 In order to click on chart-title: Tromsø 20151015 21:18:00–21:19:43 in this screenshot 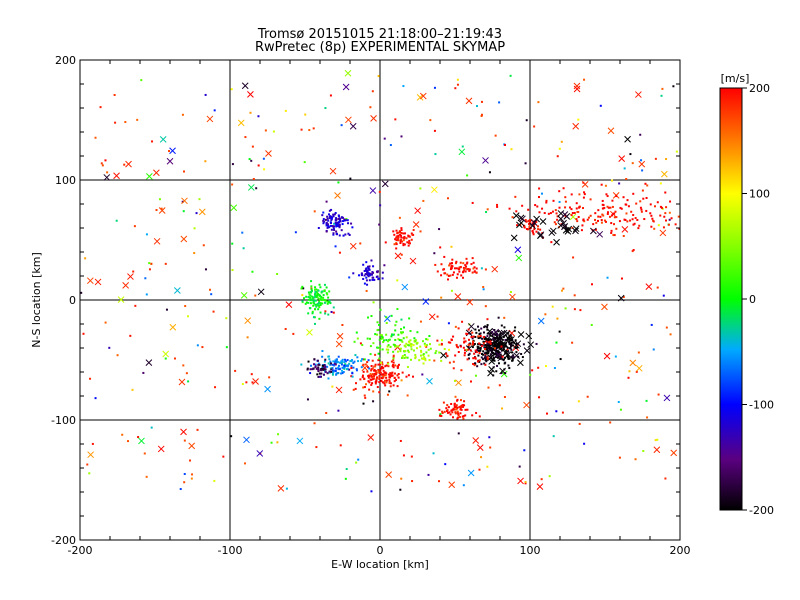, I will do `click(380, 34)`.